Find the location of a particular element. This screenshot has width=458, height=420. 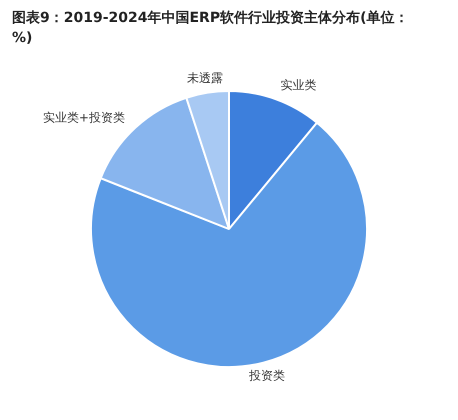

slice-label: 投资类 is located at coordinates (266, 375).